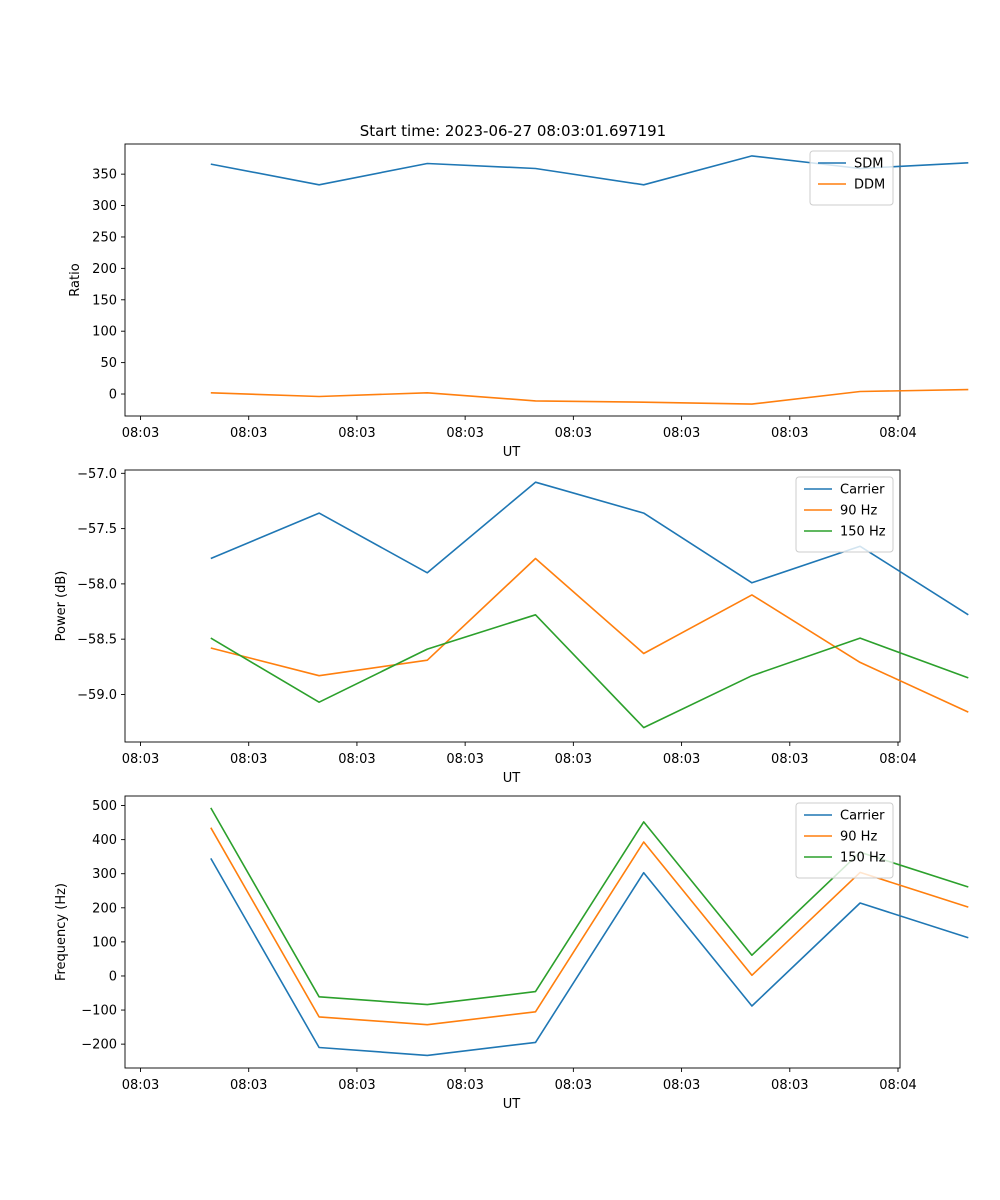 The height and width of the screenshot is (1200, 1000). I want to click on legend: SDM DDM, so click(851, 178).